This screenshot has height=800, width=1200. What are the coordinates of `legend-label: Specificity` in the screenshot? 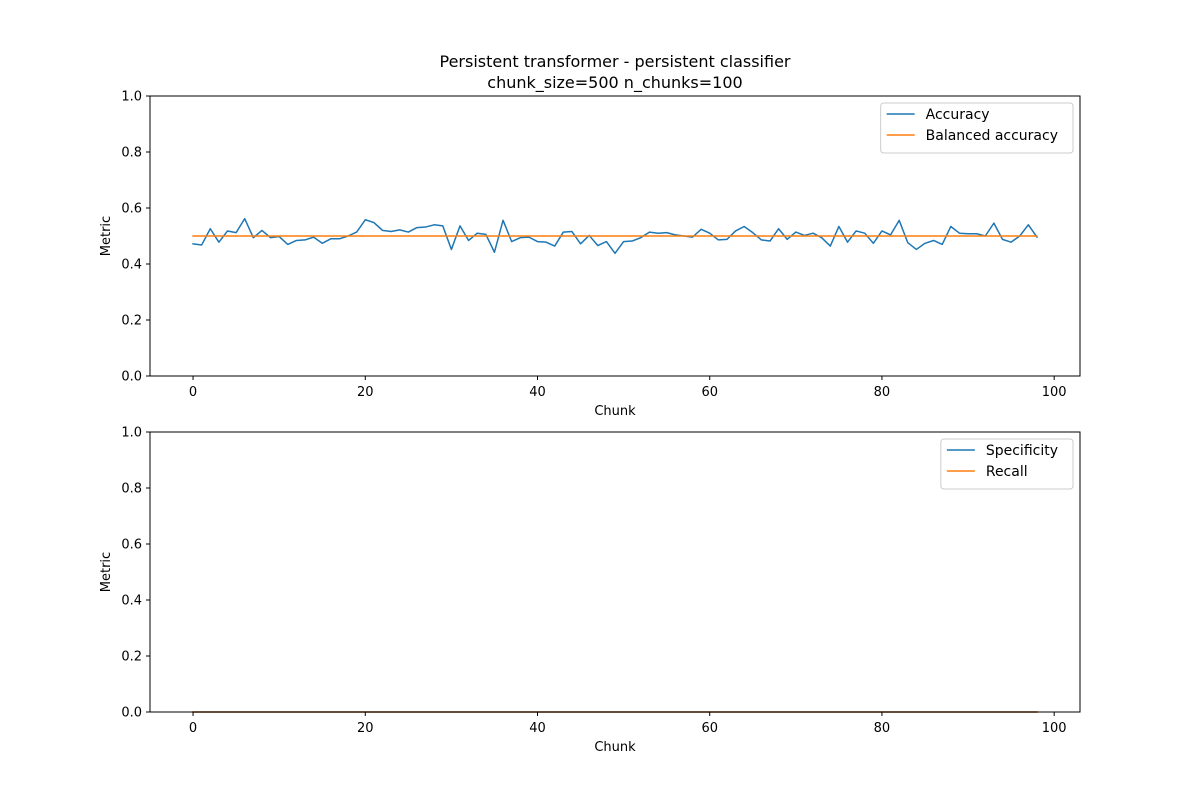 It's located at (1022, 451).